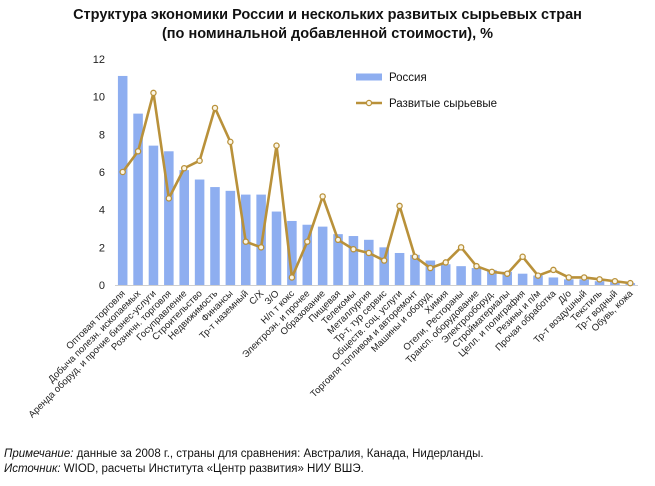 Image resolution: width=655 pixels, height=486 pixels. I want to click on legend-swatch-marker, so click(369, 103).